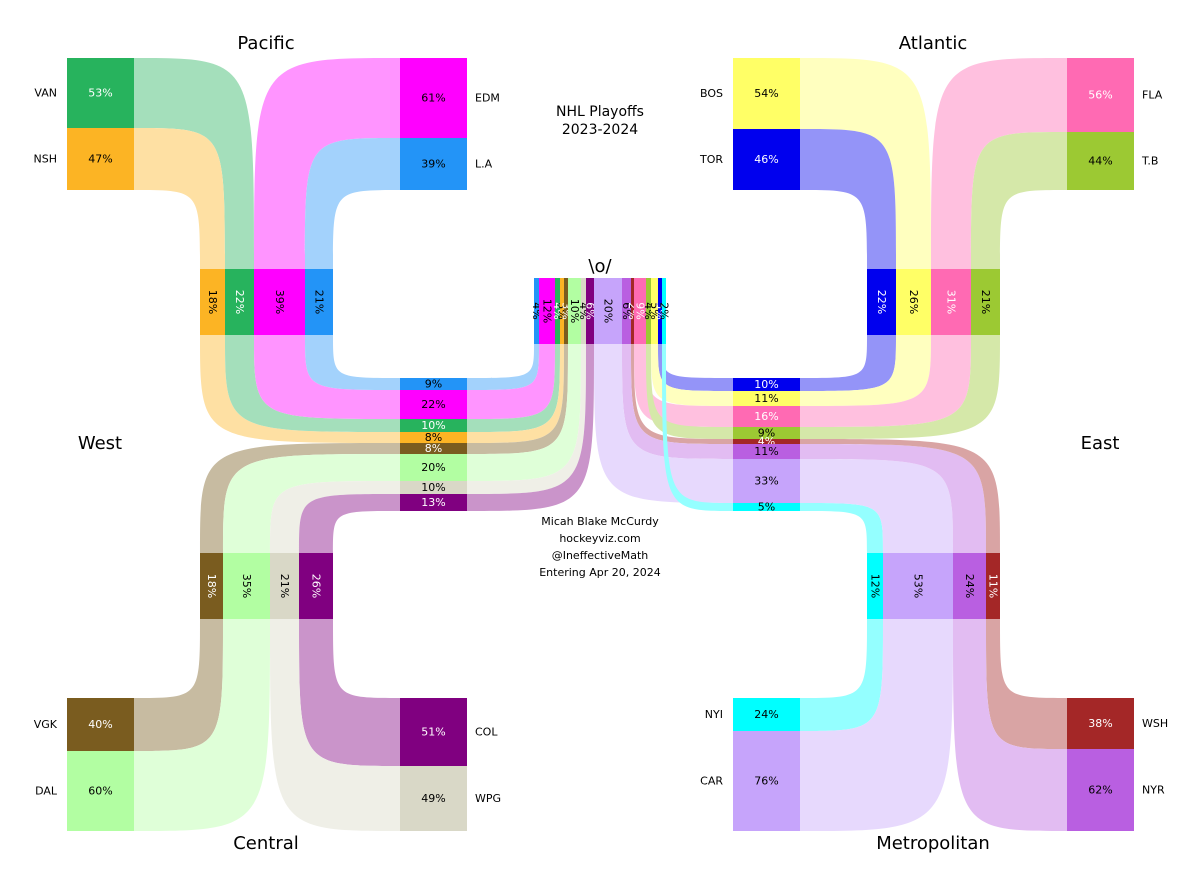 This screenshot has height=889, width=1200. I want to click on r3-node-label-nyr: 11%, so click(766, 451).